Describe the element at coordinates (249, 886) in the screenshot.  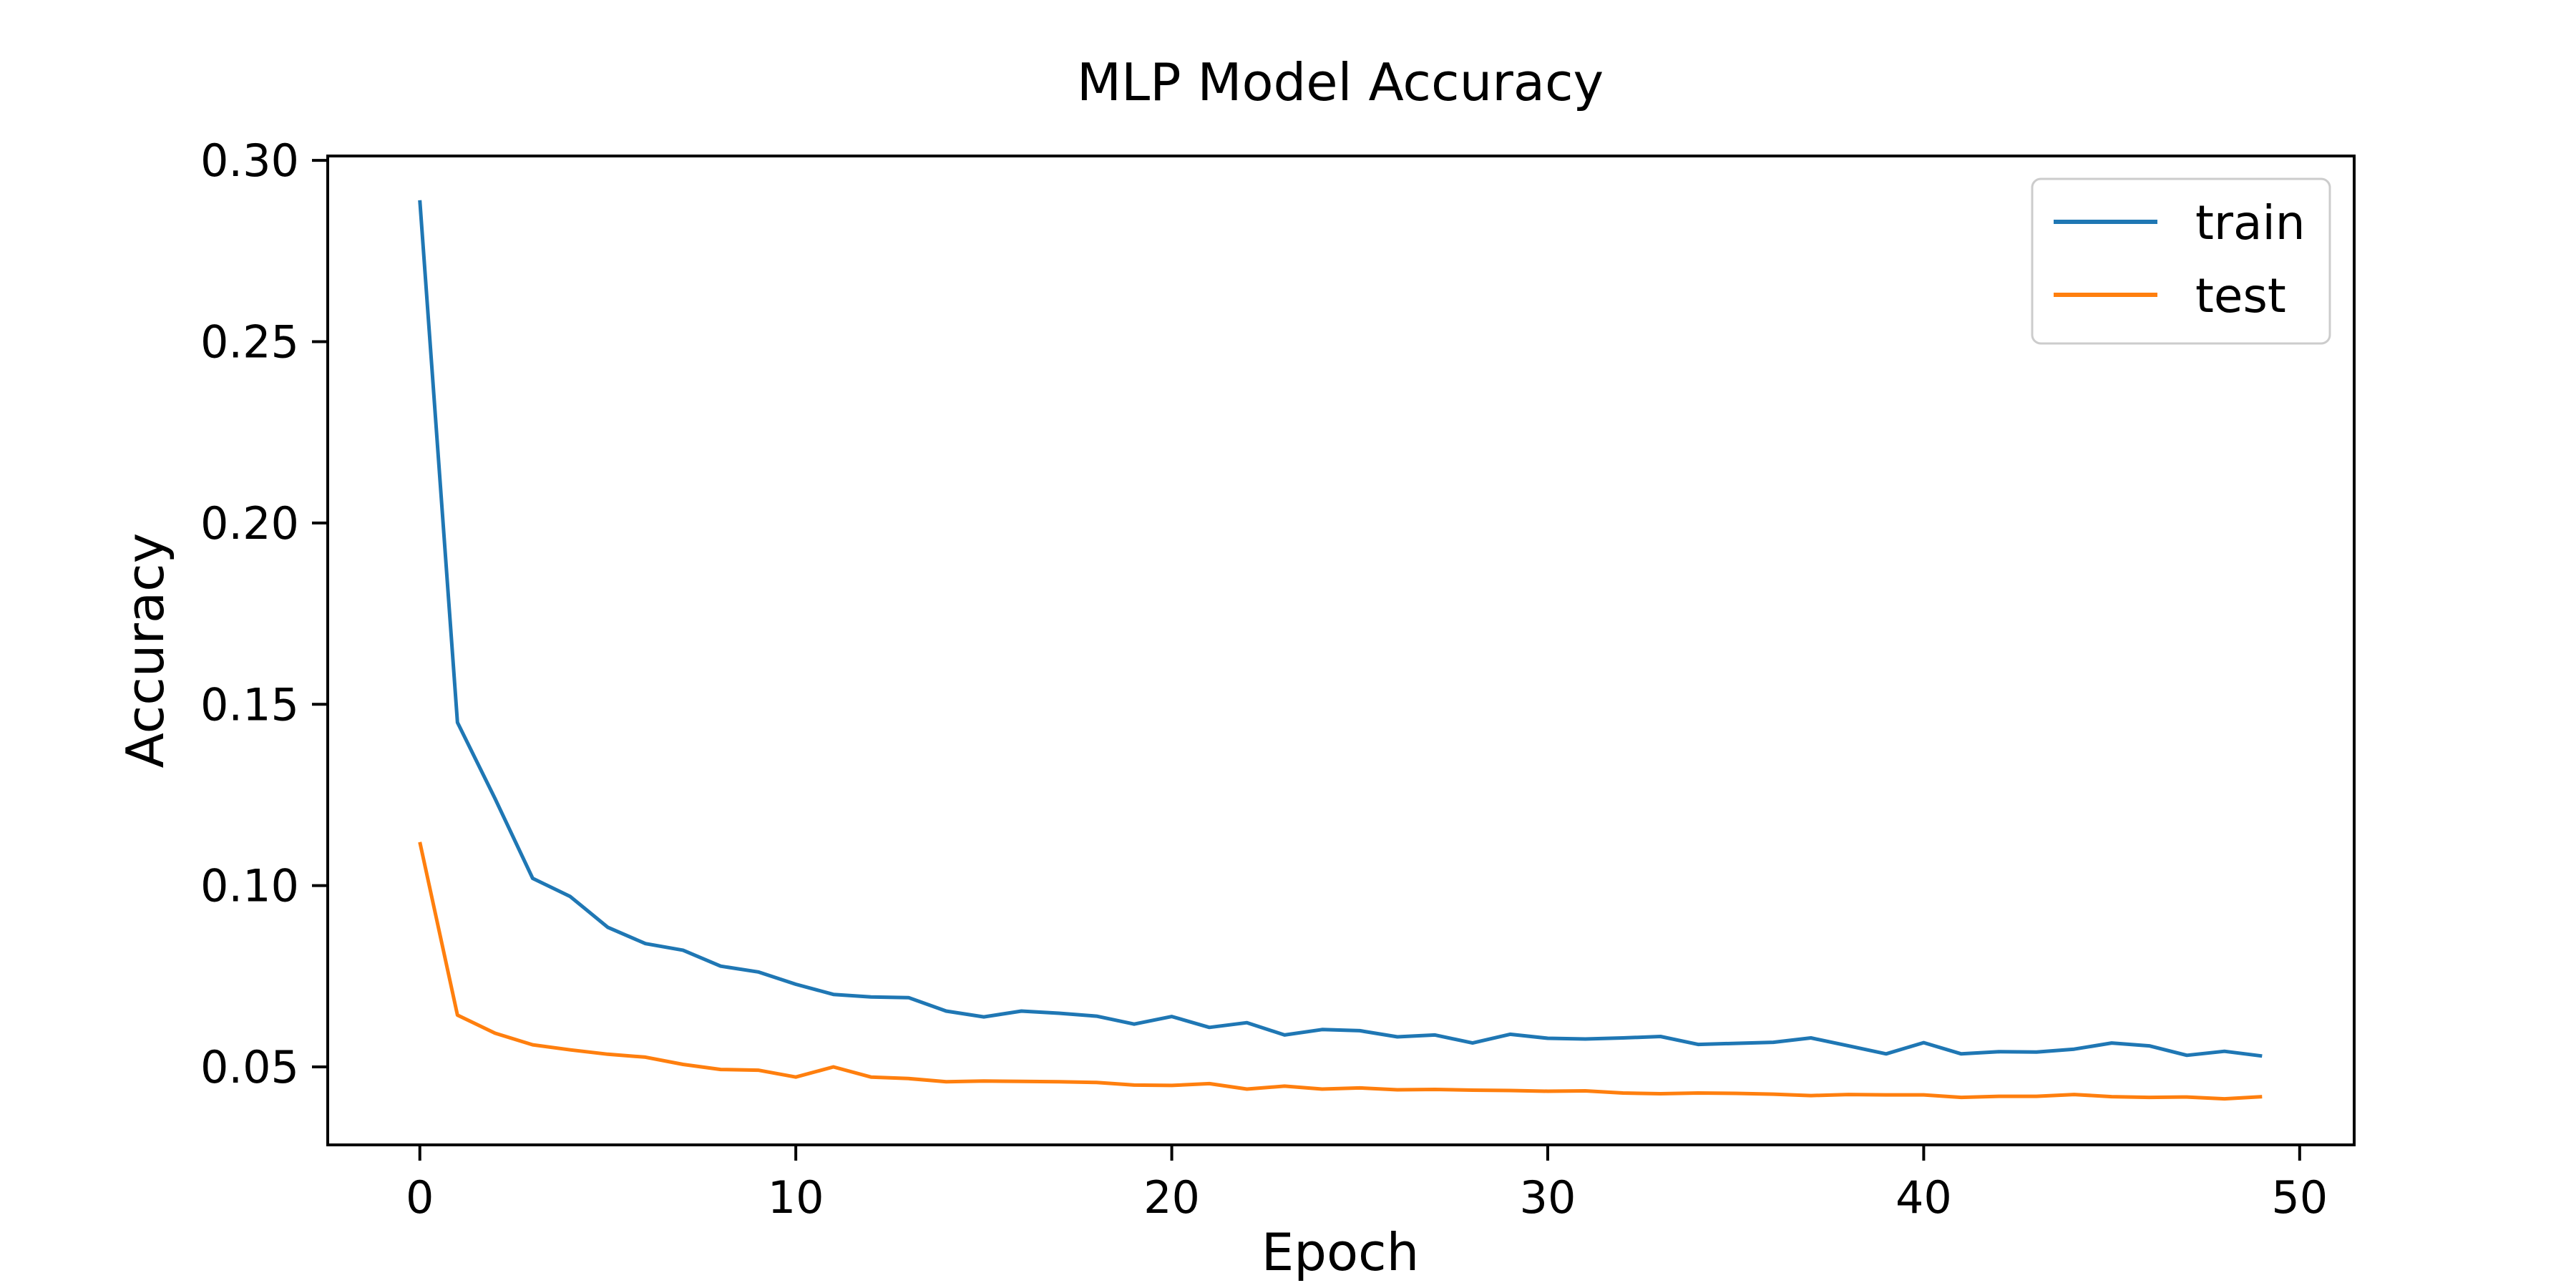
I see `y-tick-label: 0.10` at that location.